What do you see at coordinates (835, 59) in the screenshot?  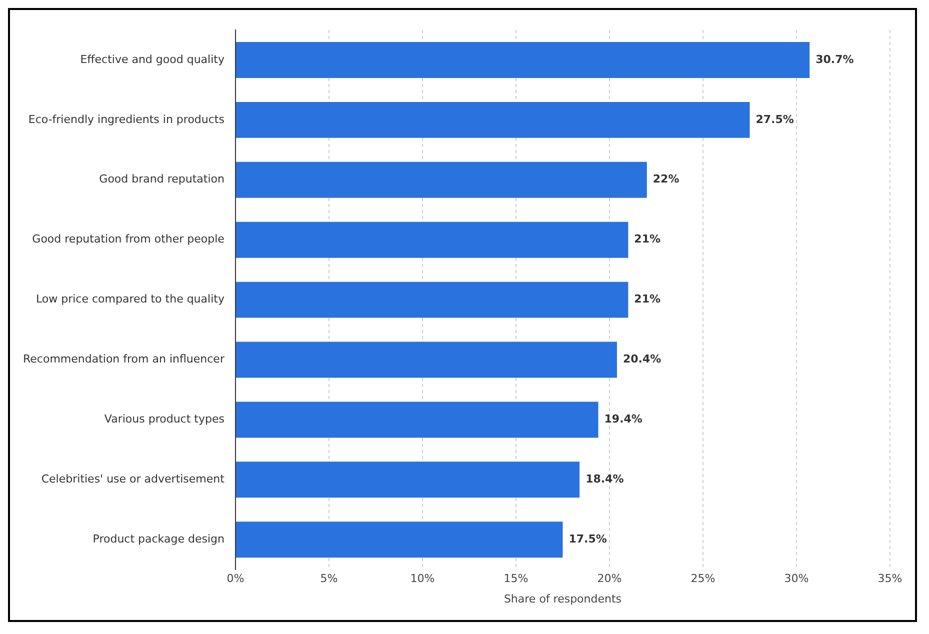 I see `data-label: 30.7%` at bounding box center [835, 59].